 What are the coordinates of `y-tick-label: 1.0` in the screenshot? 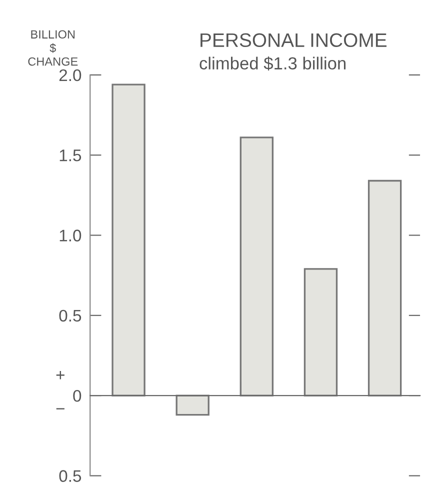 It's located at (71, 236).